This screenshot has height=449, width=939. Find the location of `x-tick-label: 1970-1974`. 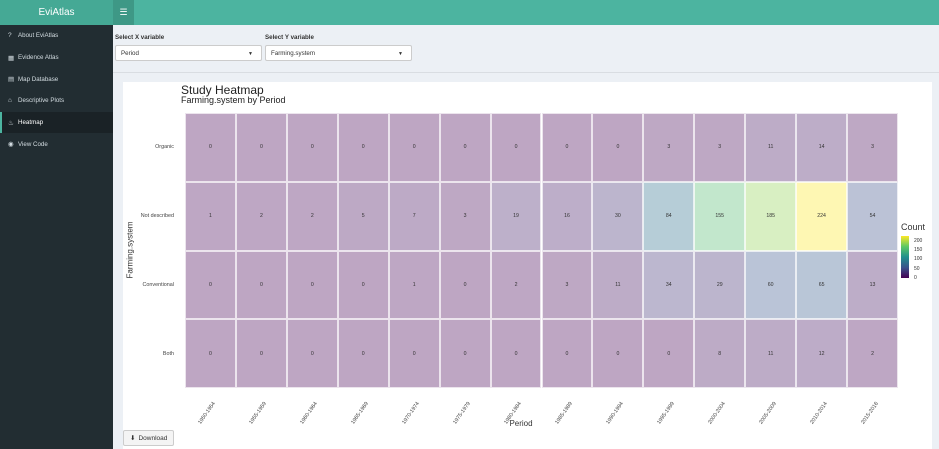

x-tick-label: 1970-1974 is located at coordinates (411, 413).